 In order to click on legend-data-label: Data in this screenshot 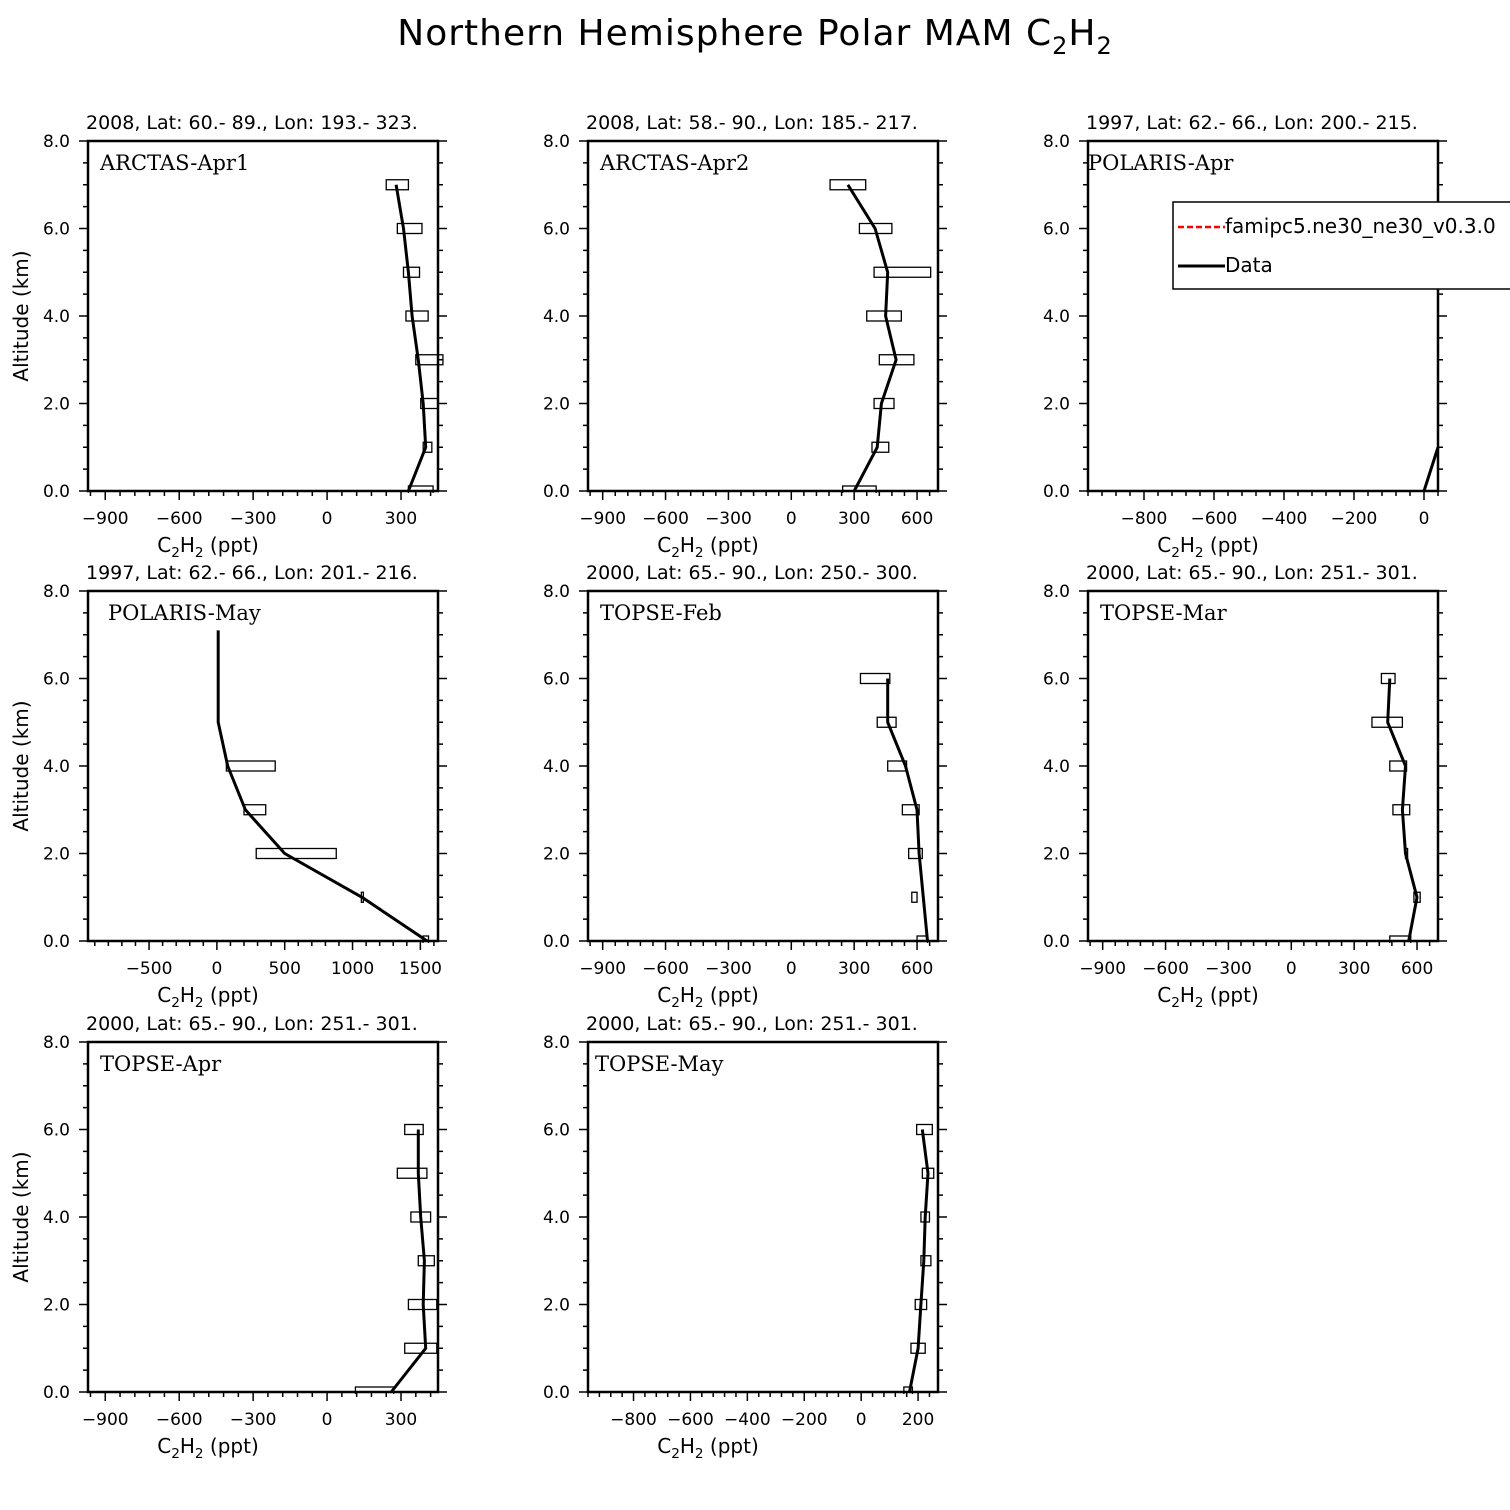, I will do `click(1249, 265)`.